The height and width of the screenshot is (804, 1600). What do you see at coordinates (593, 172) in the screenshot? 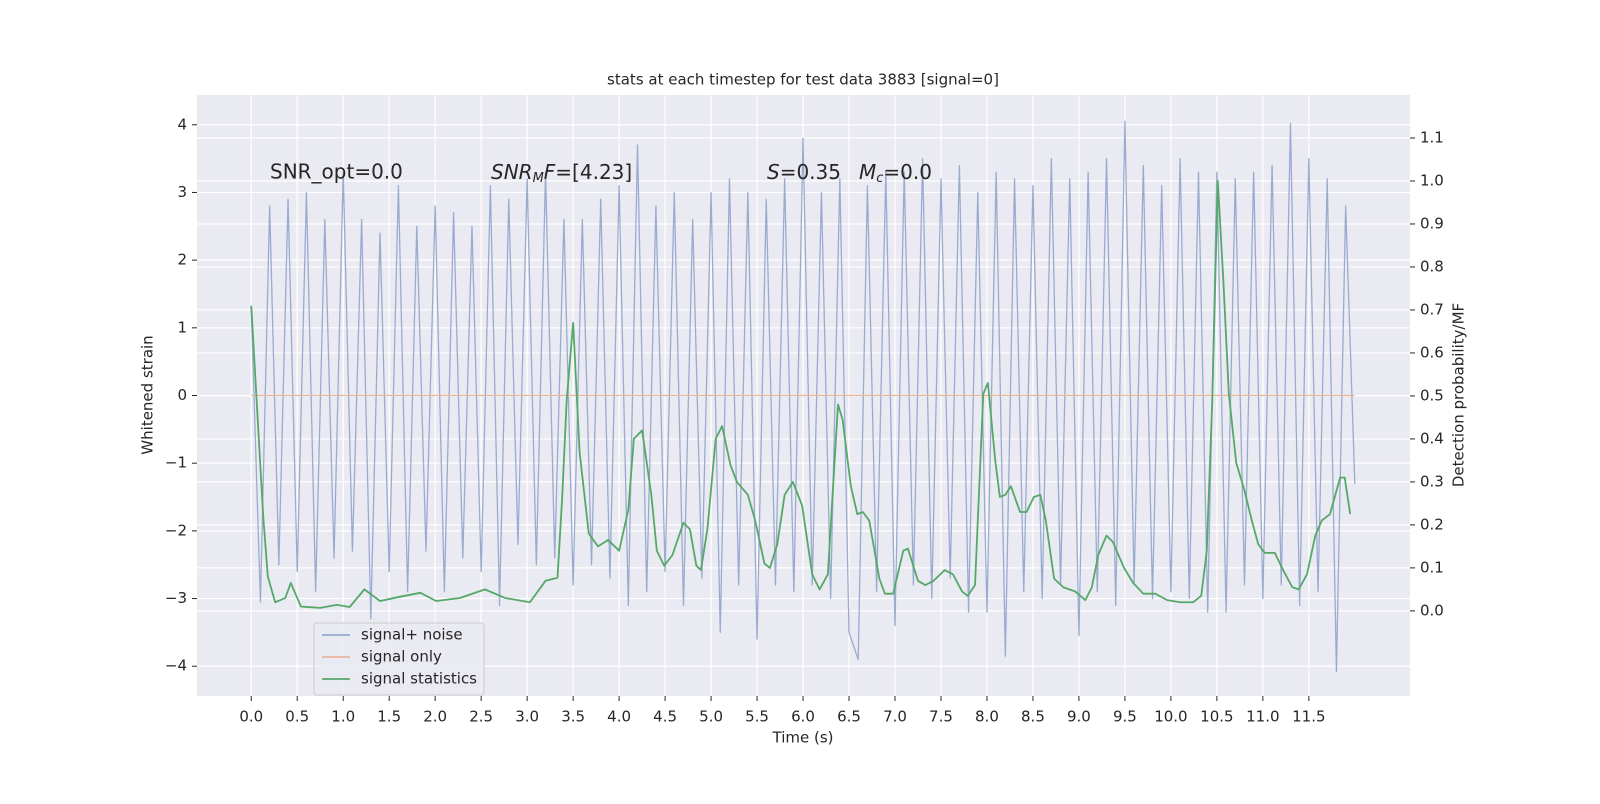
I see `annotation-part: =[4.23]` at bounding box center [593, 172].